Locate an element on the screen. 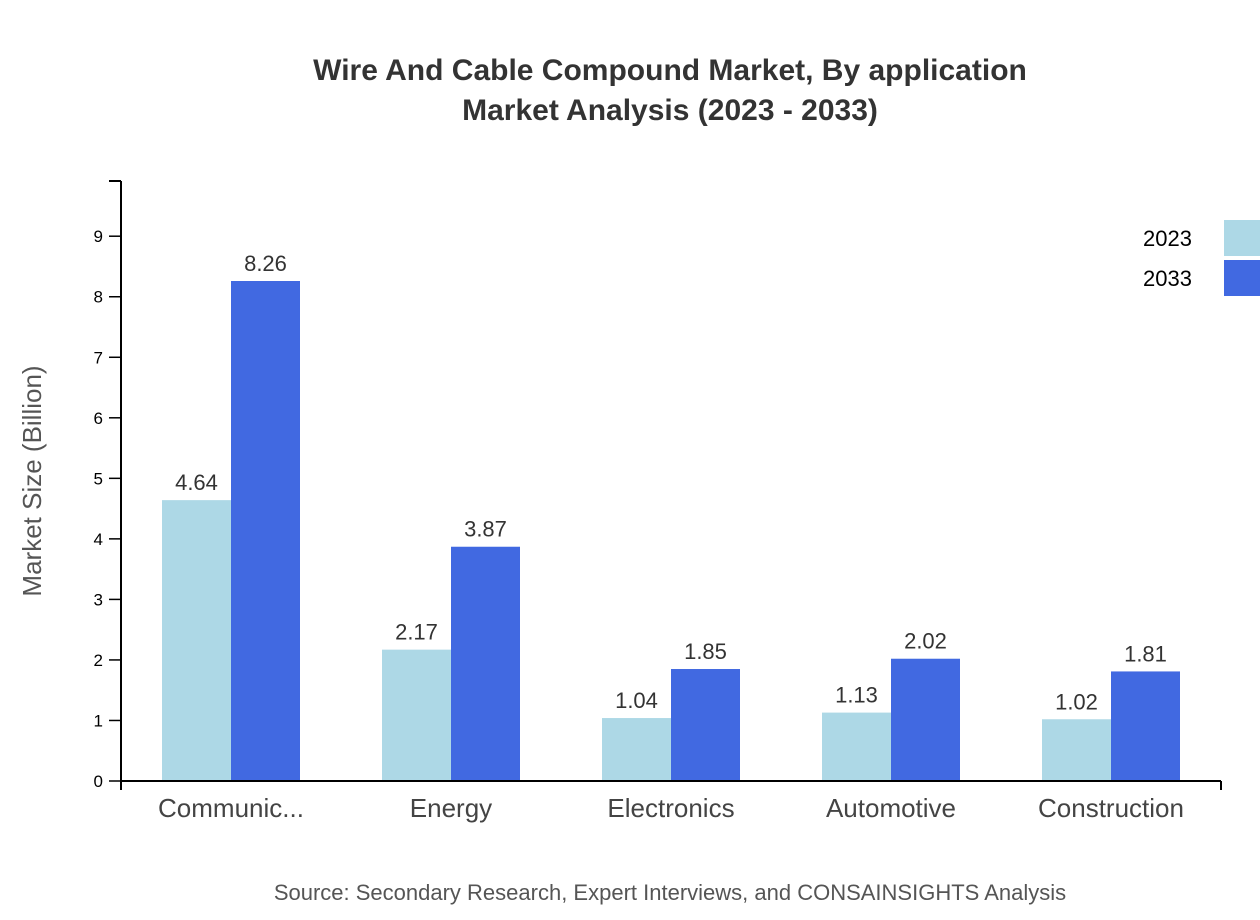 The height and width of the screenshot is (920, 1260). data-label: 3.87 is located at coordinates (485, 529).